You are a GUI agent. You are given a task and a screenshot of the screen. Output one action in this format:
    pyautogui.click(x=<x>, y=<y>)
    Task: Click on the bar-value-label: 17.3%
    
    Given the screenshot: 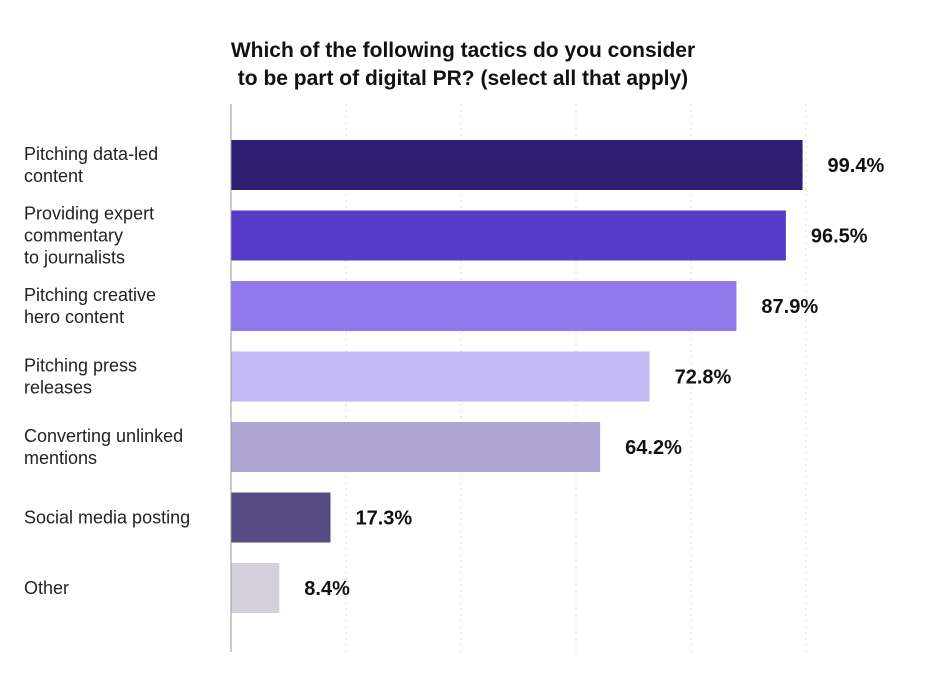 What is the action you would take?
    pyautogui.click(x=383, y=519)
    